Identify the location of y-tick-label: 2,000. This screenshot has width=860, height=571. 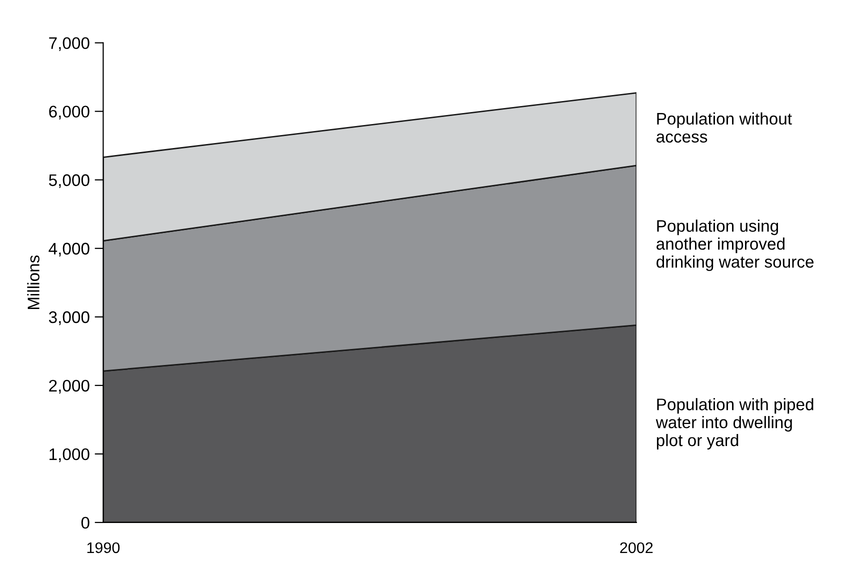
(69, 387).